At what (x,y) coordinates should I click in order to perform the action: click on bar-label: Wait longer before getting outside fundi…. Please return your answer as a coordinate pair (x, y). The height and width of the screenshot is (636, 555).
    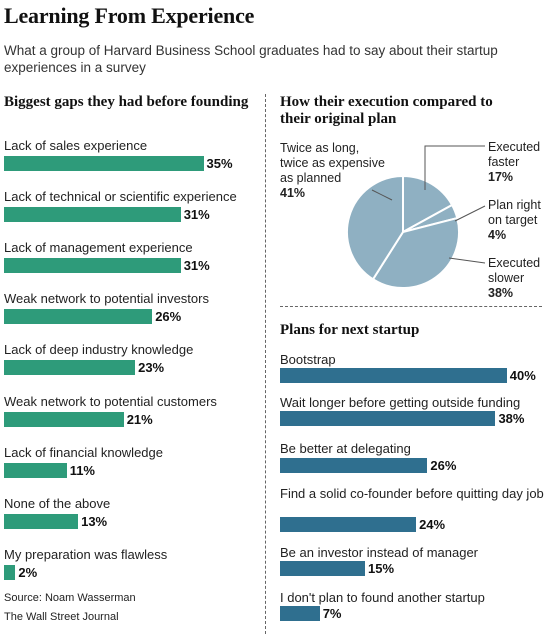
    Looking at the image, I should click on (400, 402).